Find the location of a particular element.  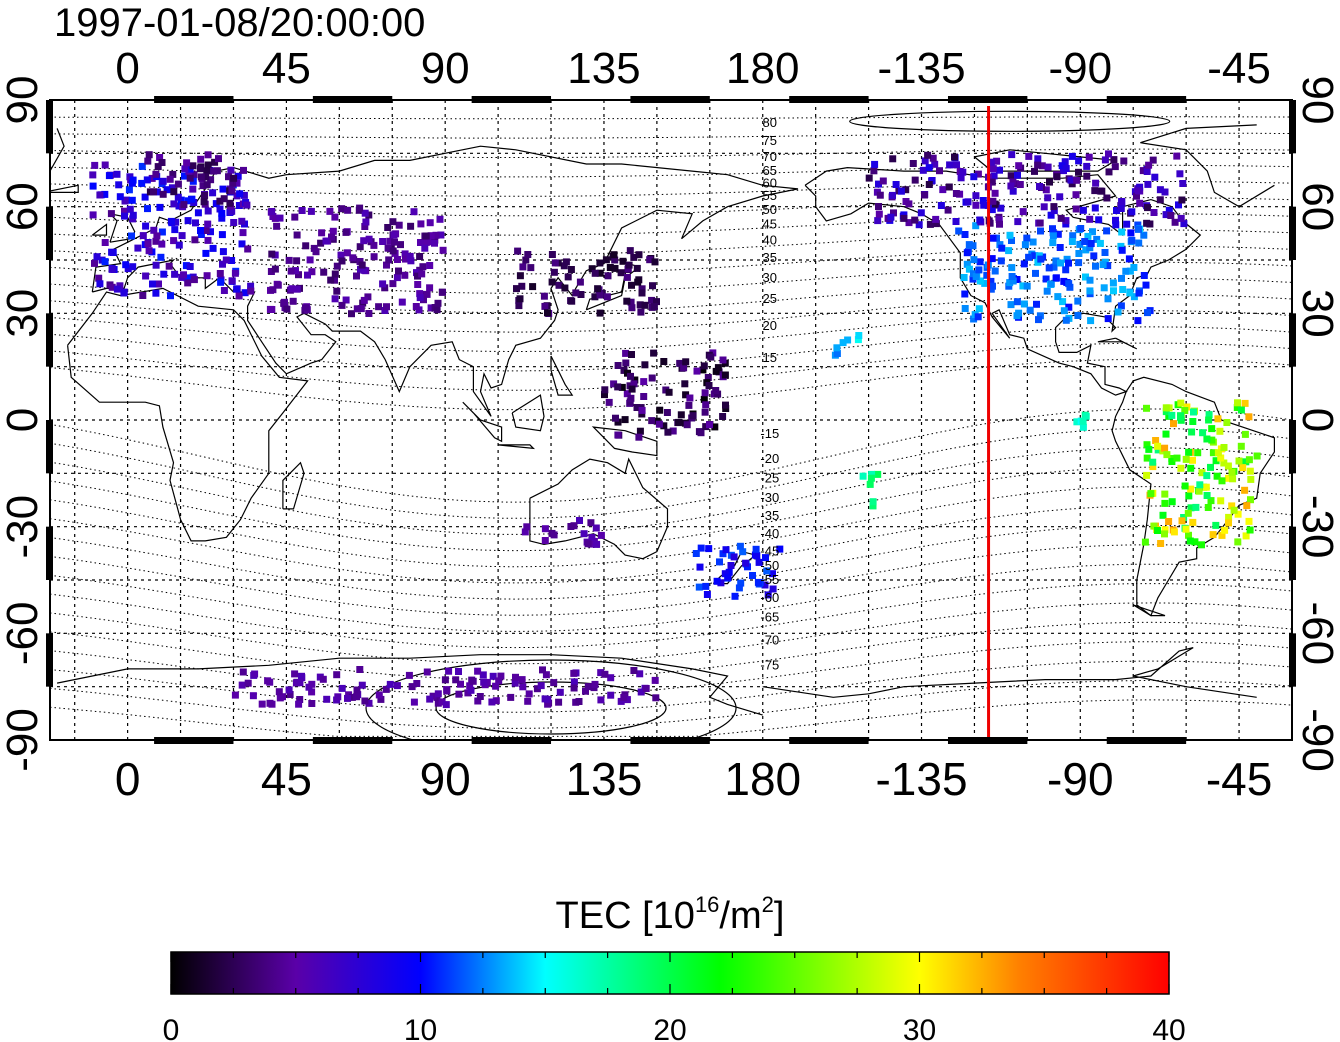

mag-lat-label: 55 is located at coordinates (770, 195).